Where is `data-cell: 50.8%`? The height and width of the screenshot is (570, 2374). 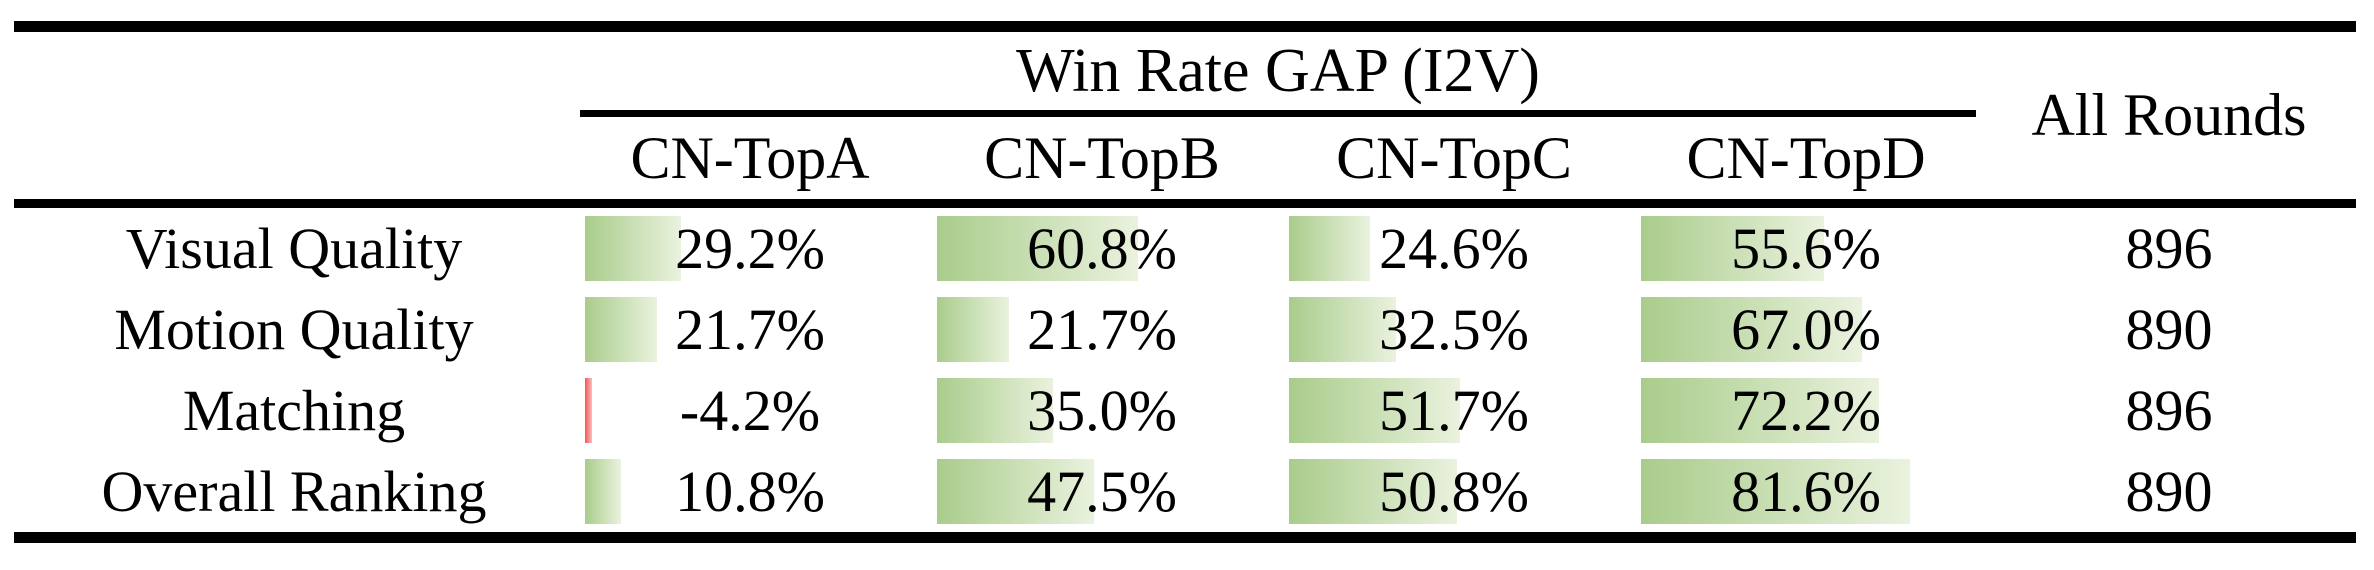
data-cell: 50.8% is located at coordinates (1454, 491).